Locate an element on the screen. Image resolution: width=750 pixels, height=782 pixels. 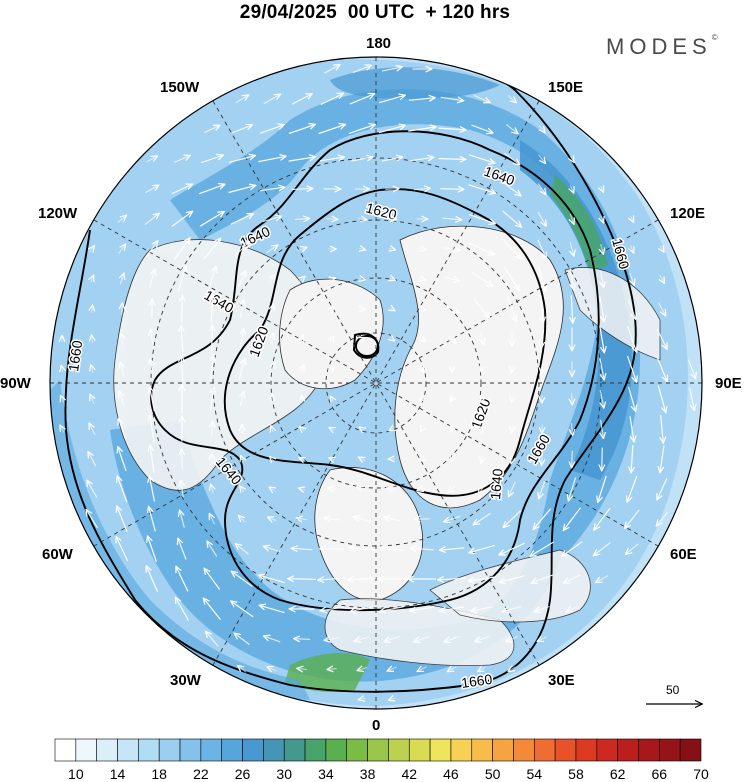
wind-reference-arrow is located at coordinates (676, 704).